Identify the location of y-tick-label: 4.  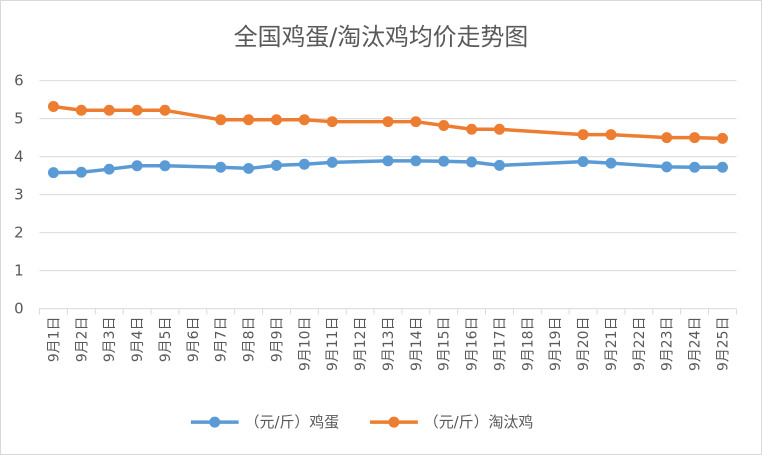
(18, 157).